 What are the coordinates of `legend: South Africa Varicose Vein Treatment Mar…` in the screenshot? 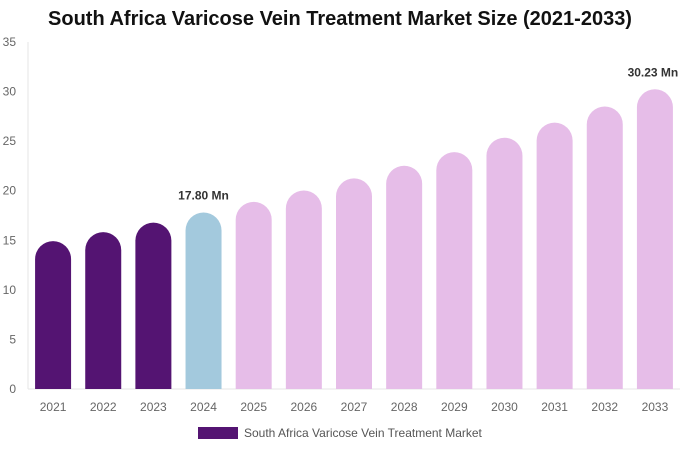 It's located at (340, 433).